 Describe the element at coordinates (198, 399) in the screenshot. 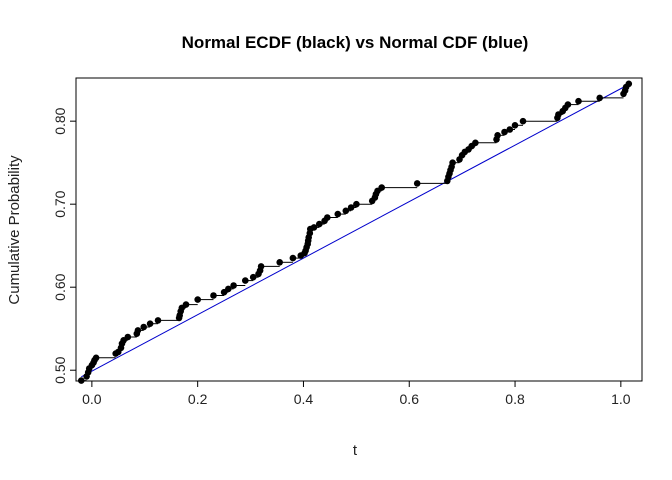

I see `x-tick-label: 0.2` at that location.